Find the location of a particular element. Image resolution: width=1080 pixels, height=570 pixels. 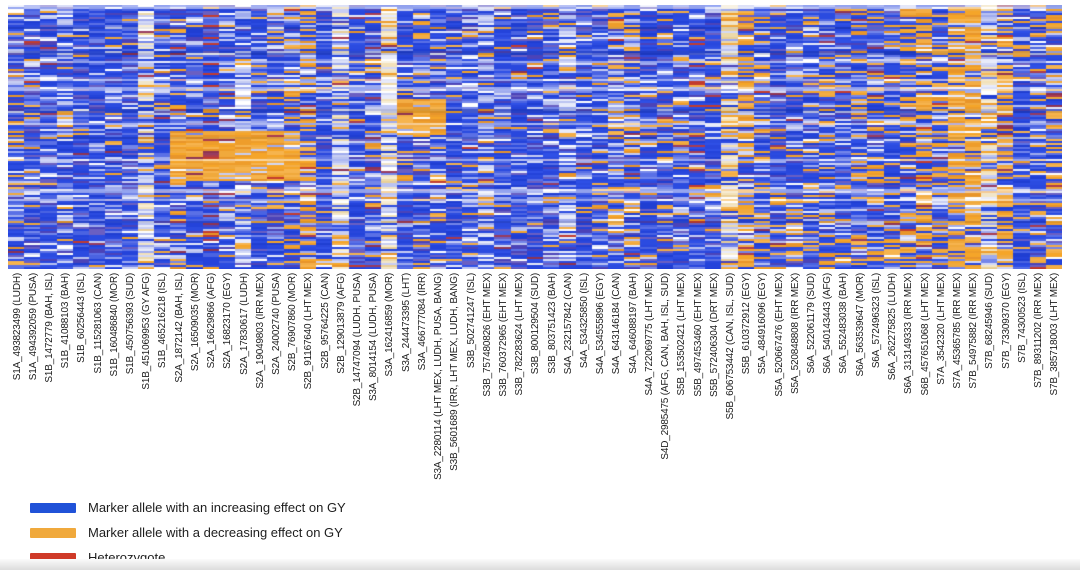

x-axis-label: S6A_522061179 (SUD) is located at coordinates (812, 323).